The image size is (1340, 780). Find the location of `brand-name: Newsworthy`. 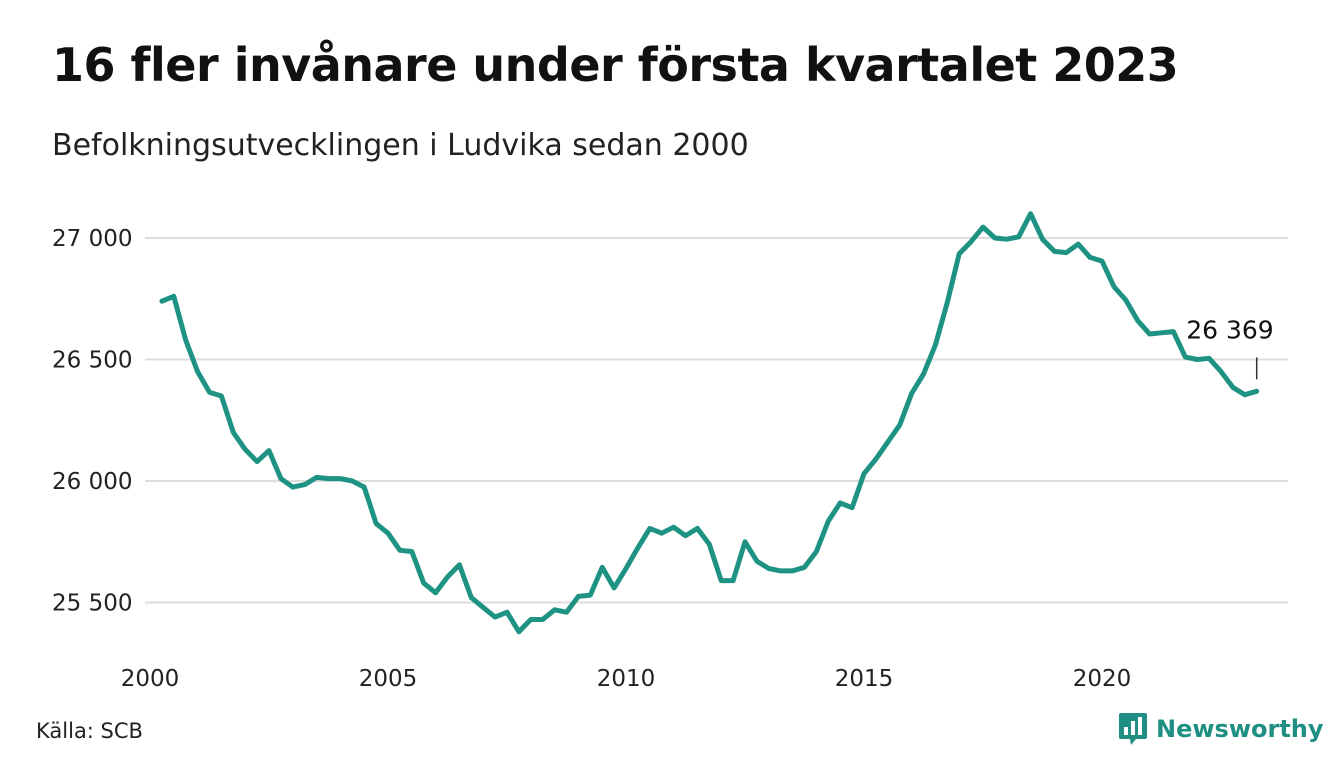

brand-name: Newsworthy is located at coordinates (1240, 729).